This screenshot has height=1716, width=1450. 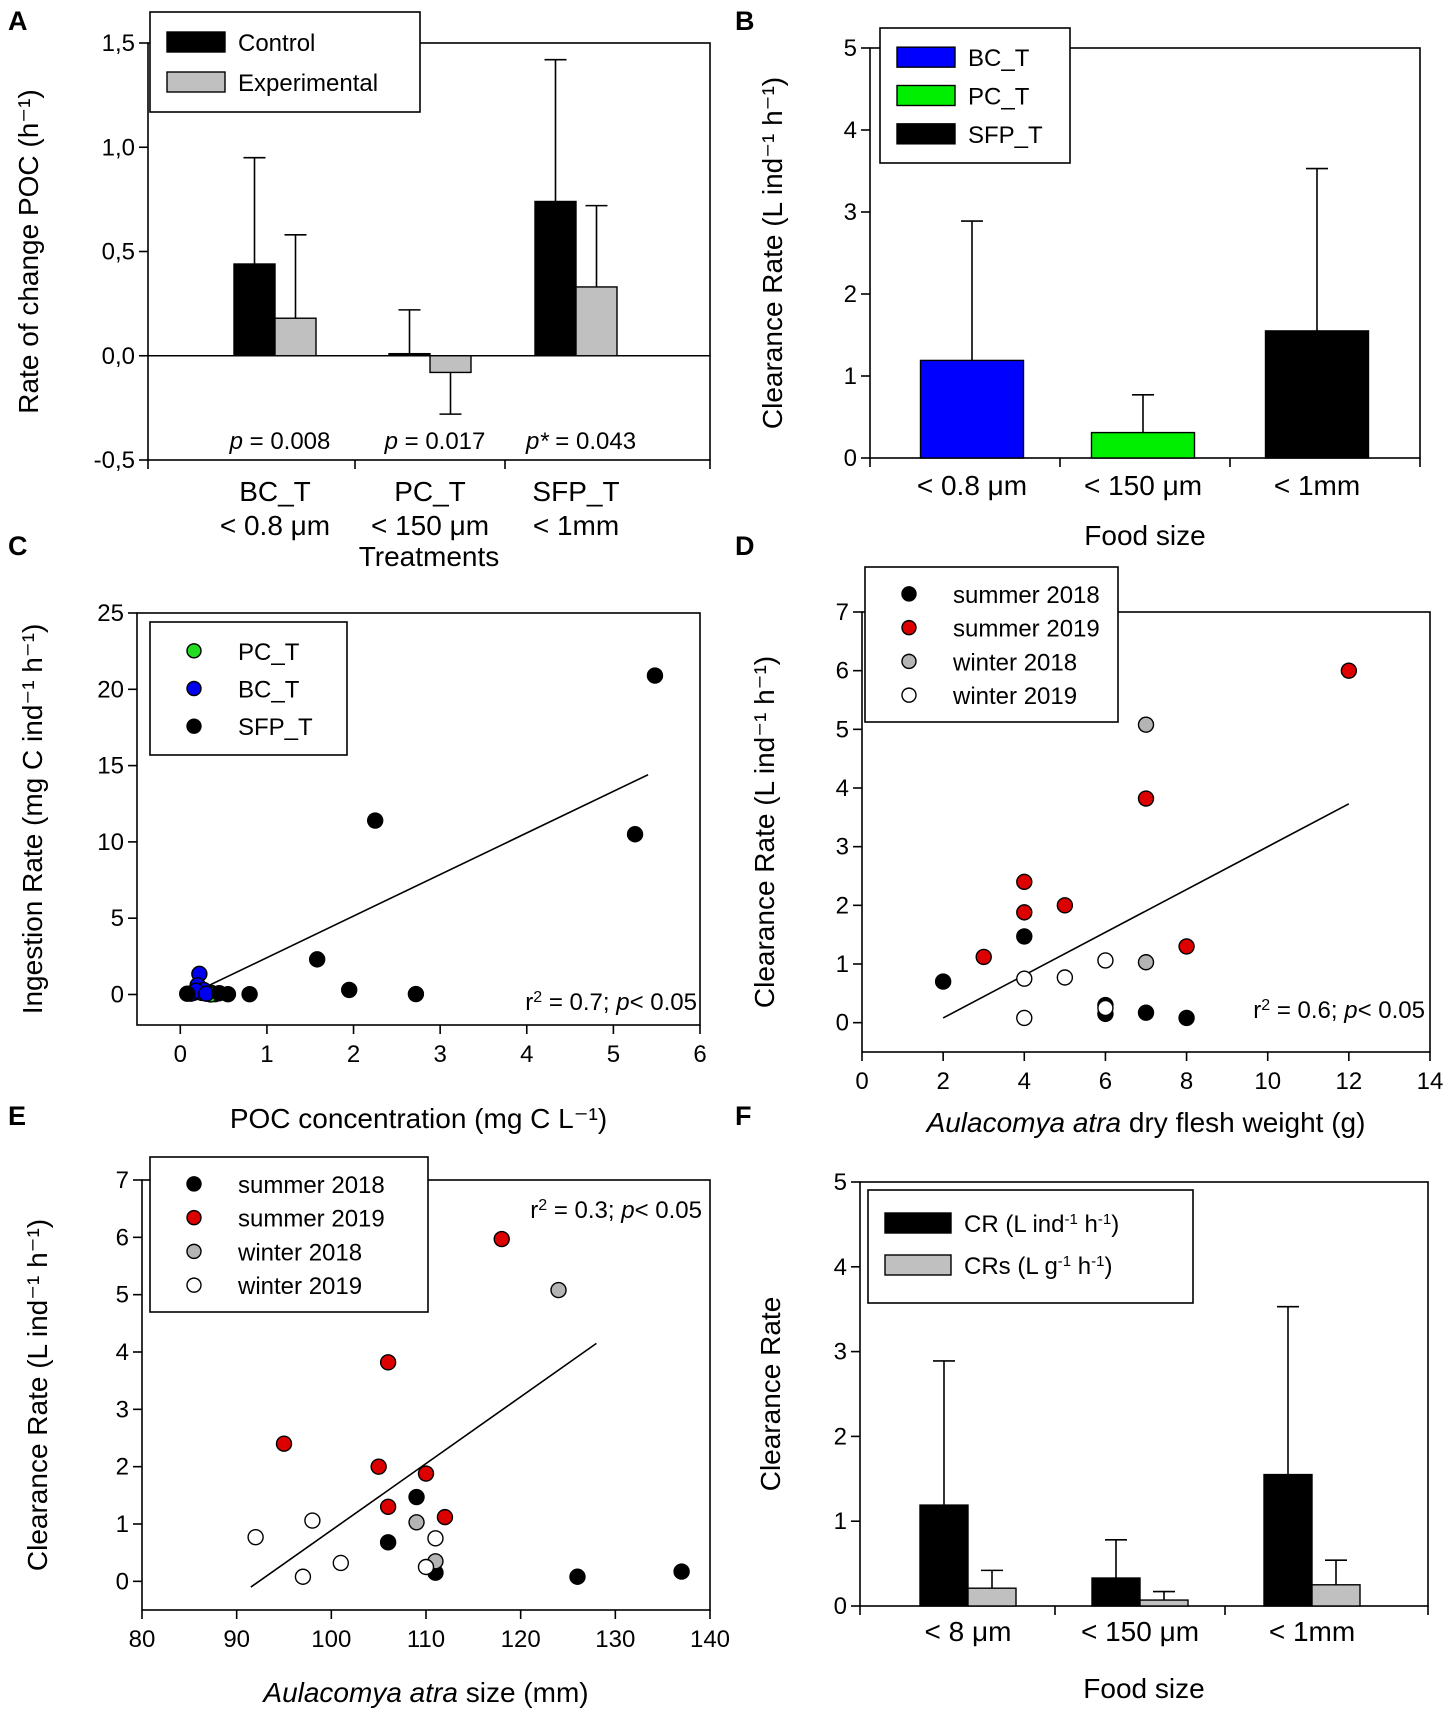 I want to click on legend-label: Experimental, so click(x=308, y=83).